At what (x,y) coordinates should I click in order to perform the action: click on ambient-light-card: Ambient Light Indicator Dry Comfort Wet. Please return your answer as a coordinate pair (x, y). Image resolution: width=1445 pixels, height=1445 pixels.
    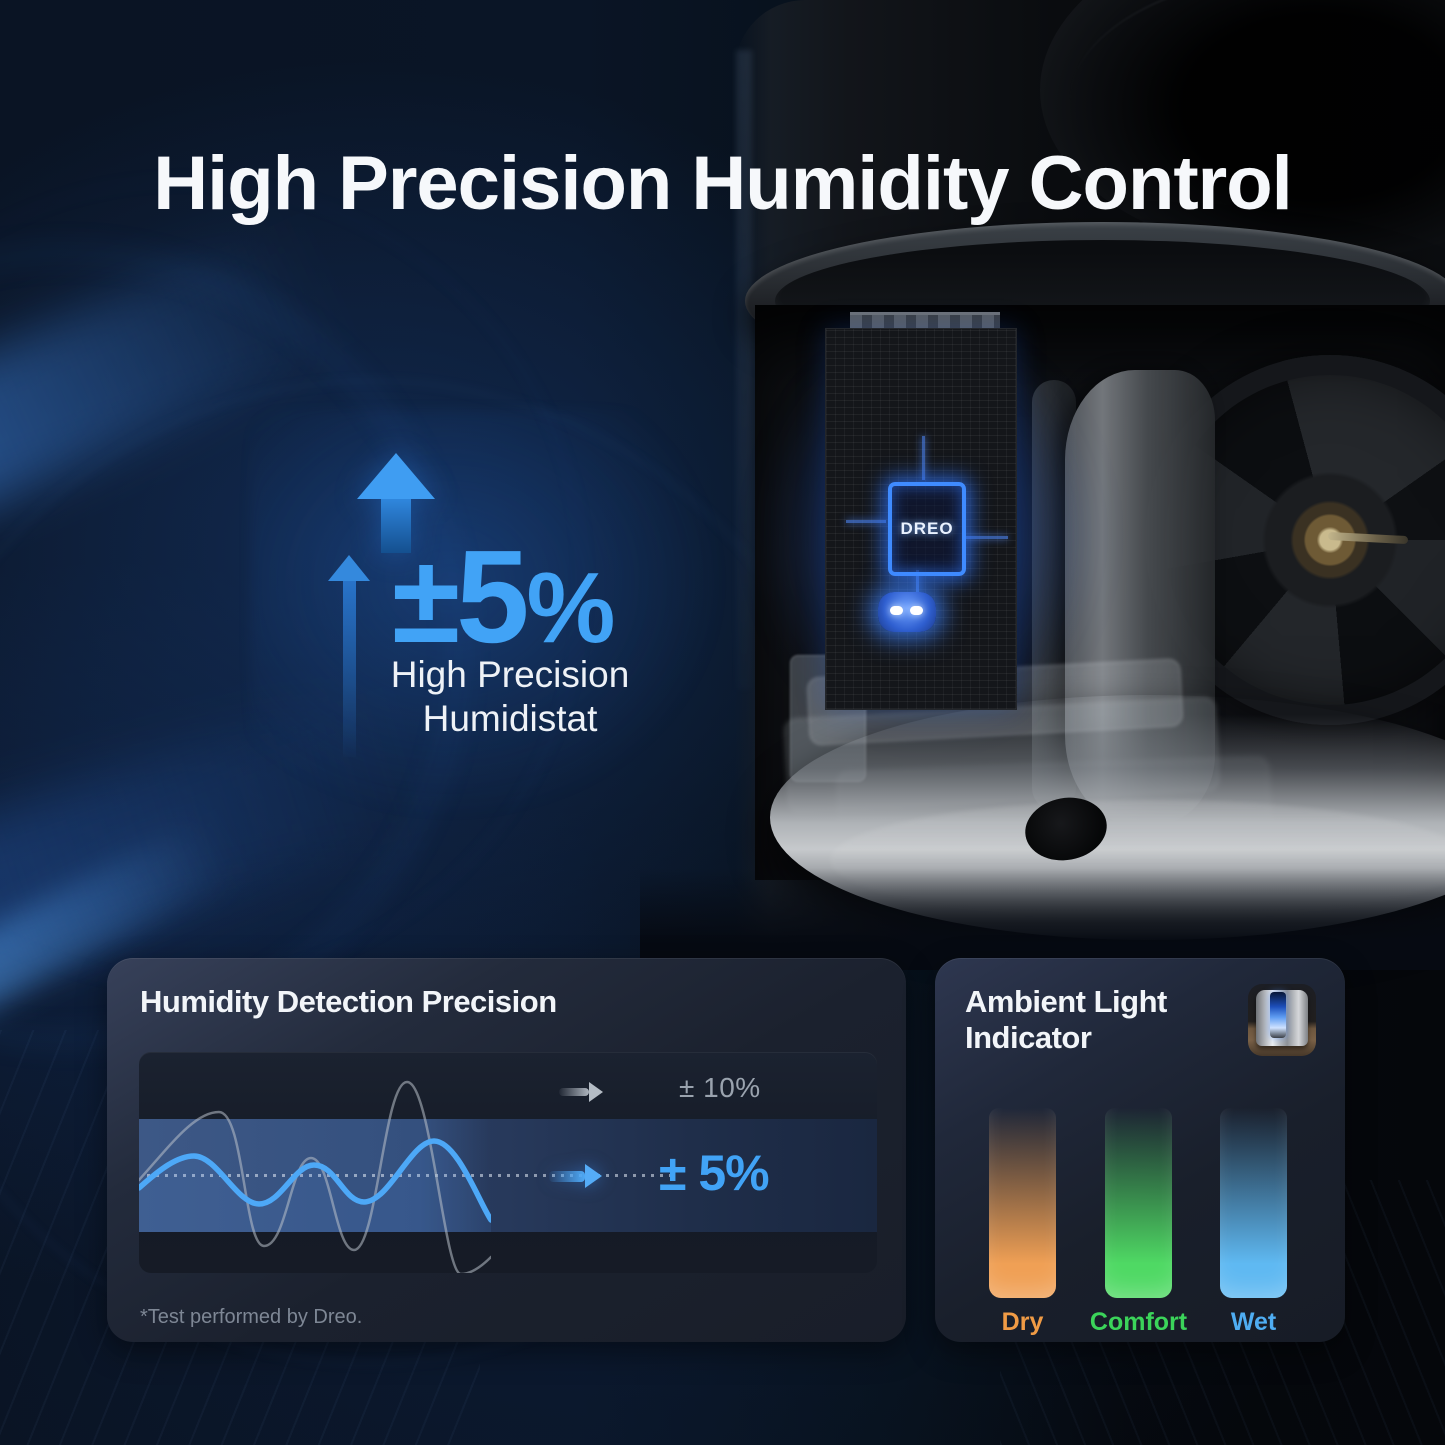
    Looking at the image, I should click on (1140, 1150).